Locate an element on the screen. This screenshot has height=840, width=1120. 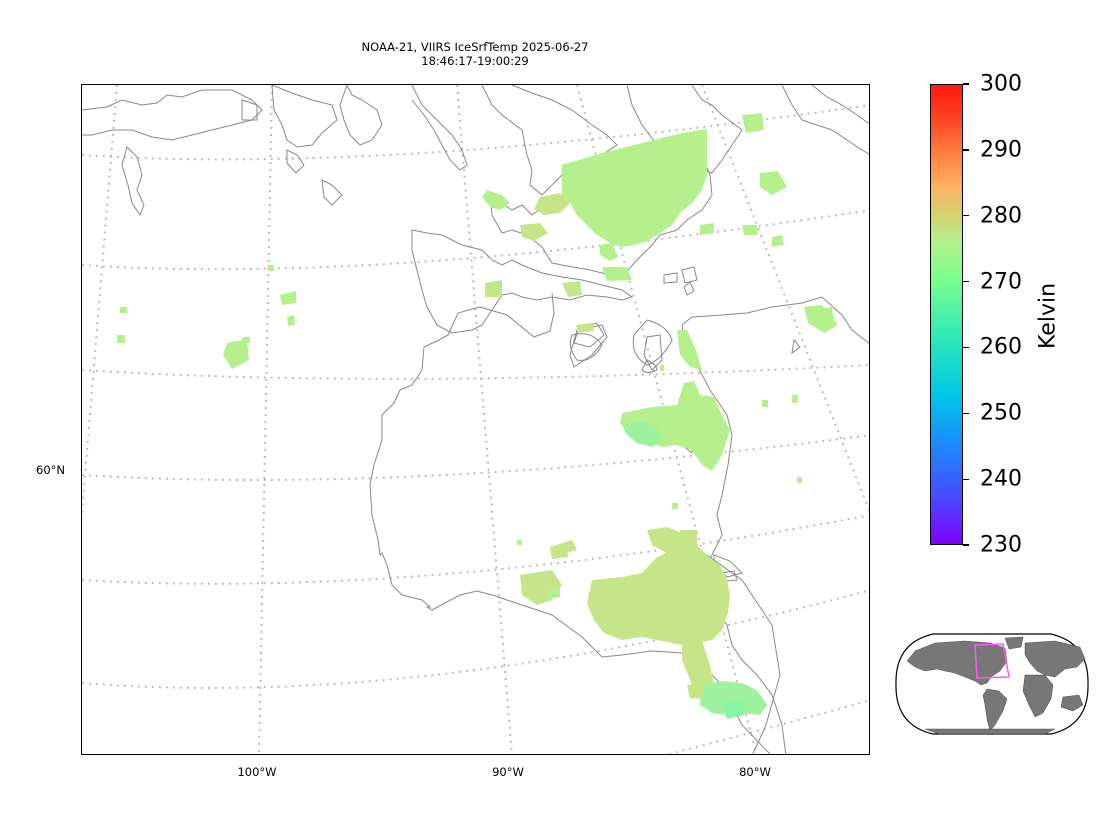
colorbar-tick-label: 290 is located at coordinates (1001, 150).